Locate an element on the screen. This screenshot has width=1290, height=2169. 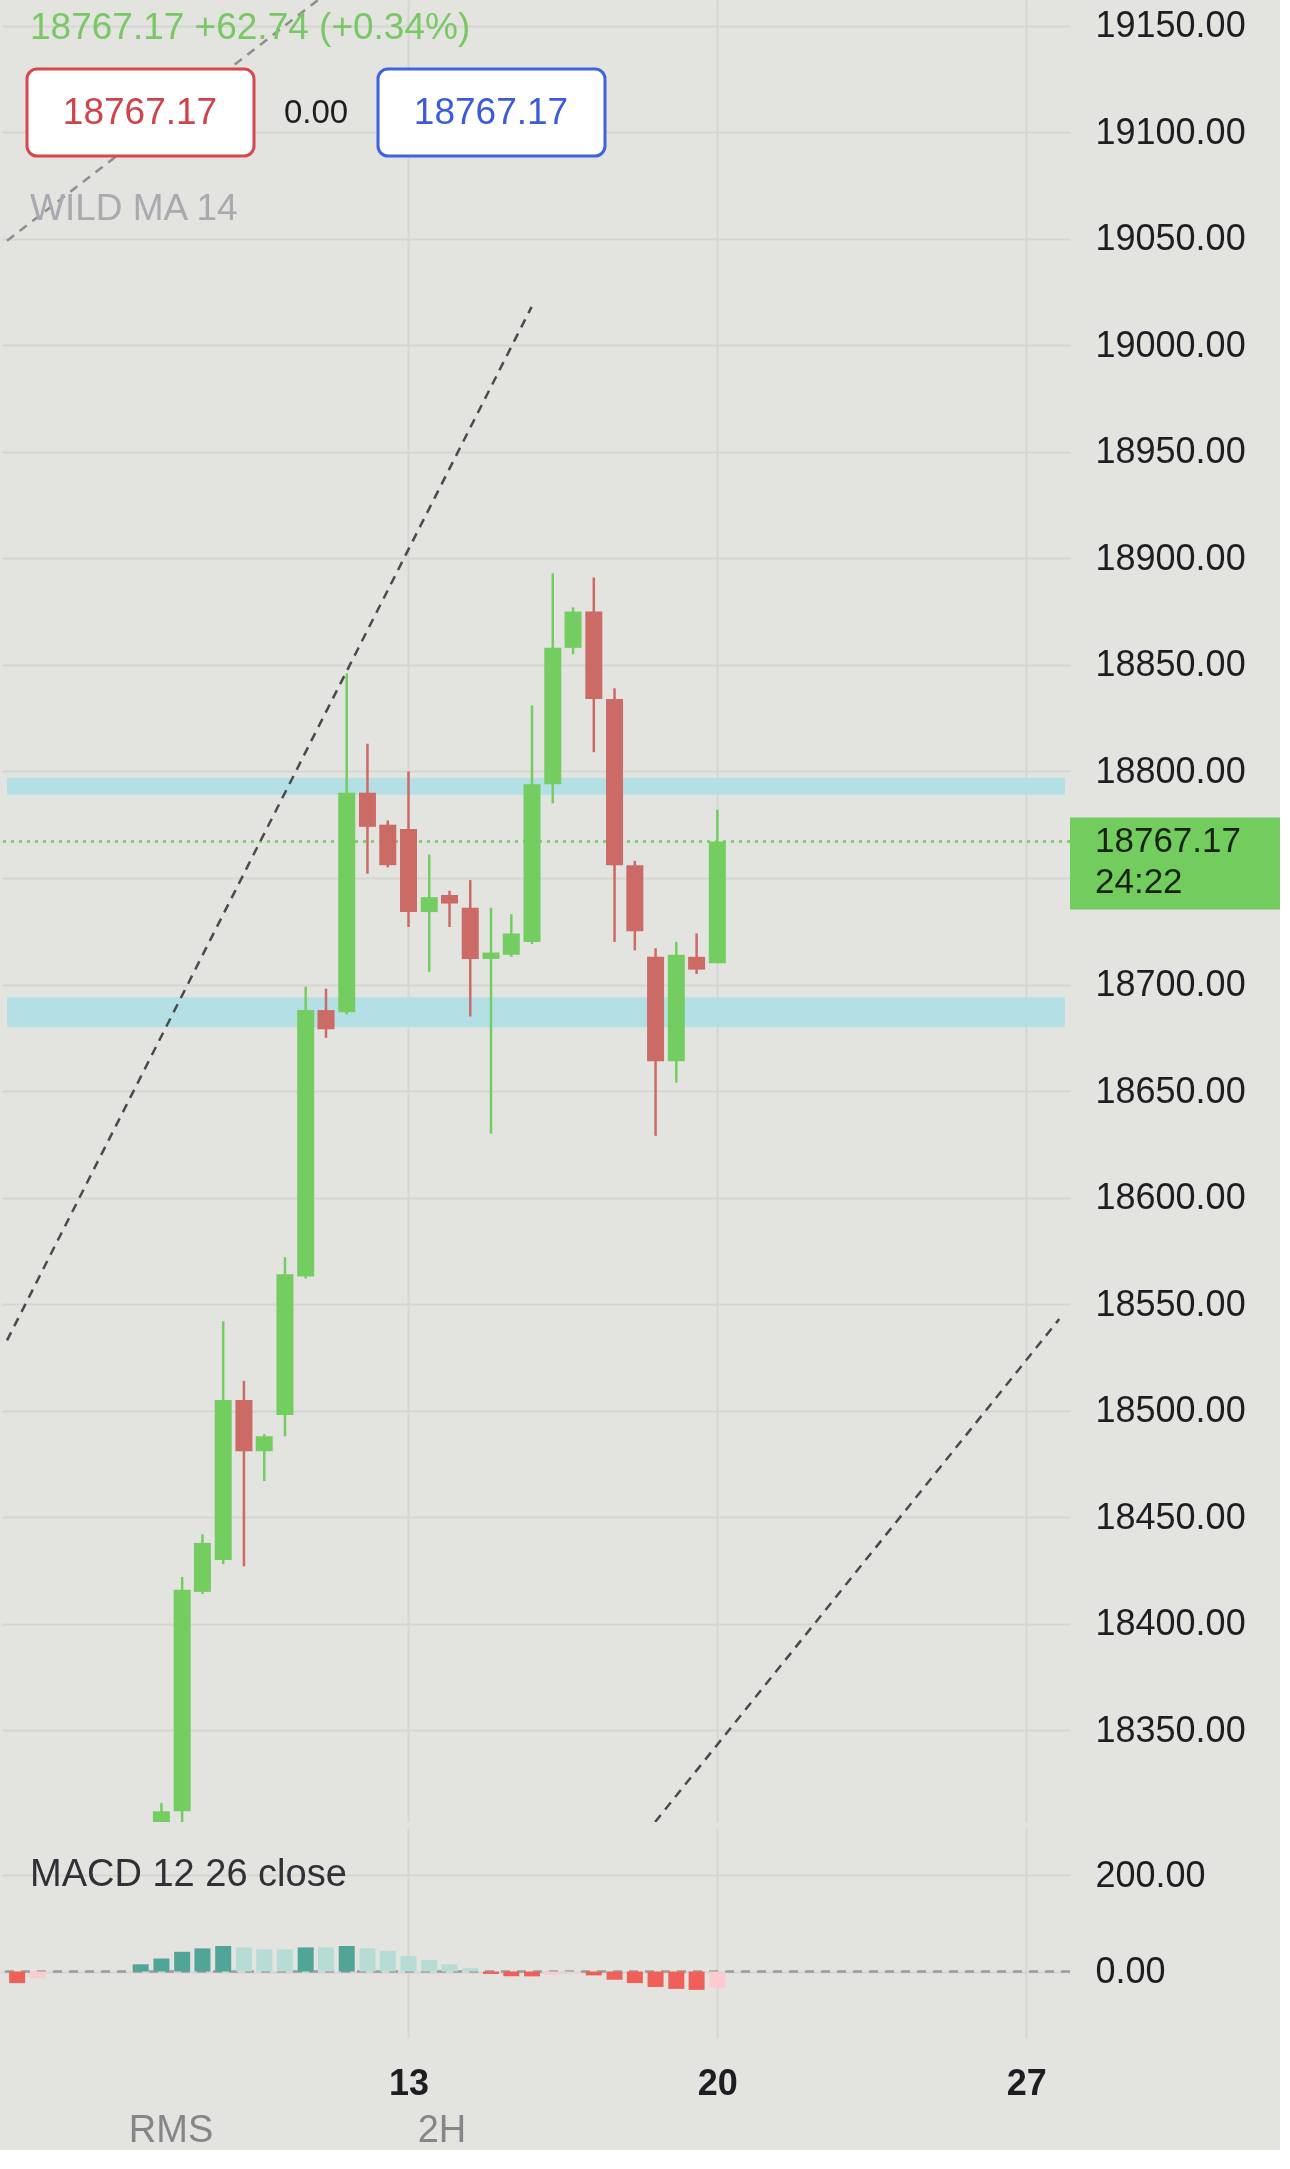
y-tick-label: 18900.00 is located at coordinates (1170, 557).